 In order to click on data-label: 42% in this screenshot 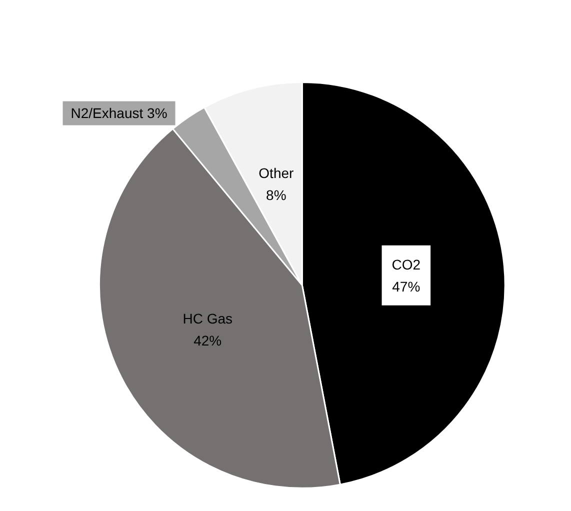, I will do `click(208, 340)`.